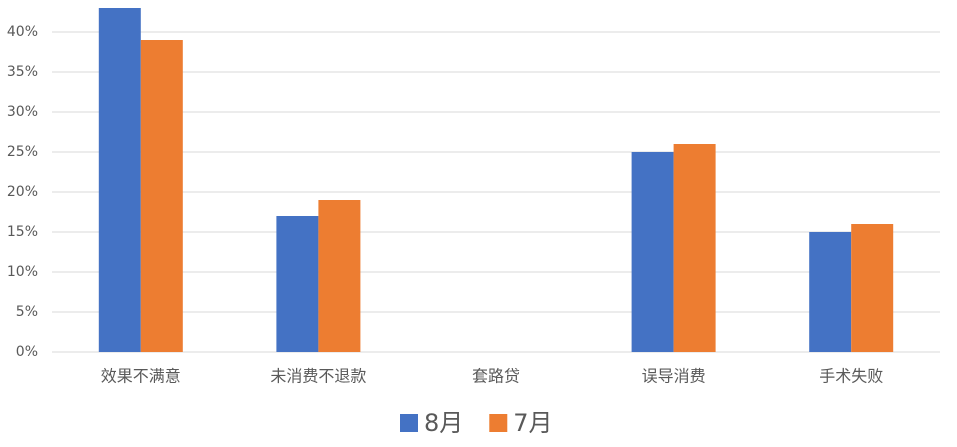 The height and width of the screenshot is (447, 957). What do you see at coordinates (674, 376) in the screenshot?
I see `x-tick-label: 误导消费` at bounding box center [674, 376].